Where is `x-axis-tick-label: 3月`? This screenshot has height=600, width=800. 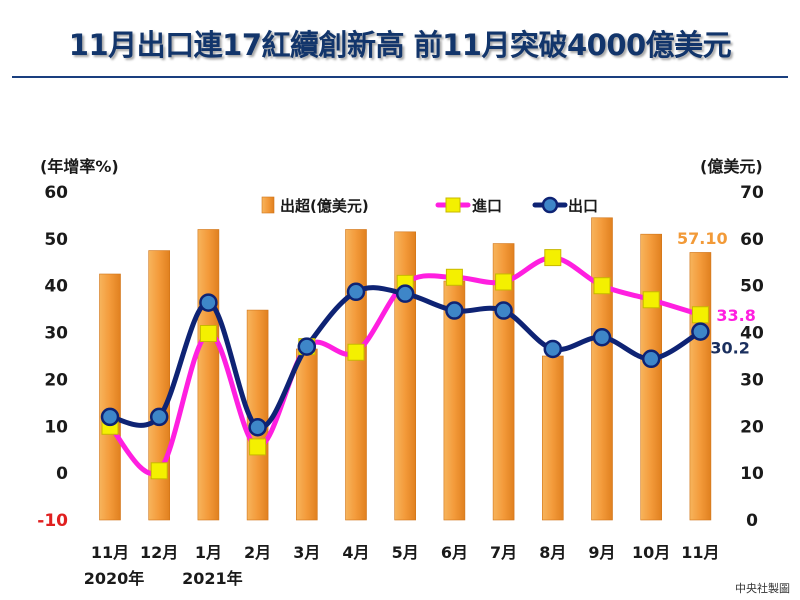 x-axis-tick-label: 3月 is located at coordinates (306, 552).